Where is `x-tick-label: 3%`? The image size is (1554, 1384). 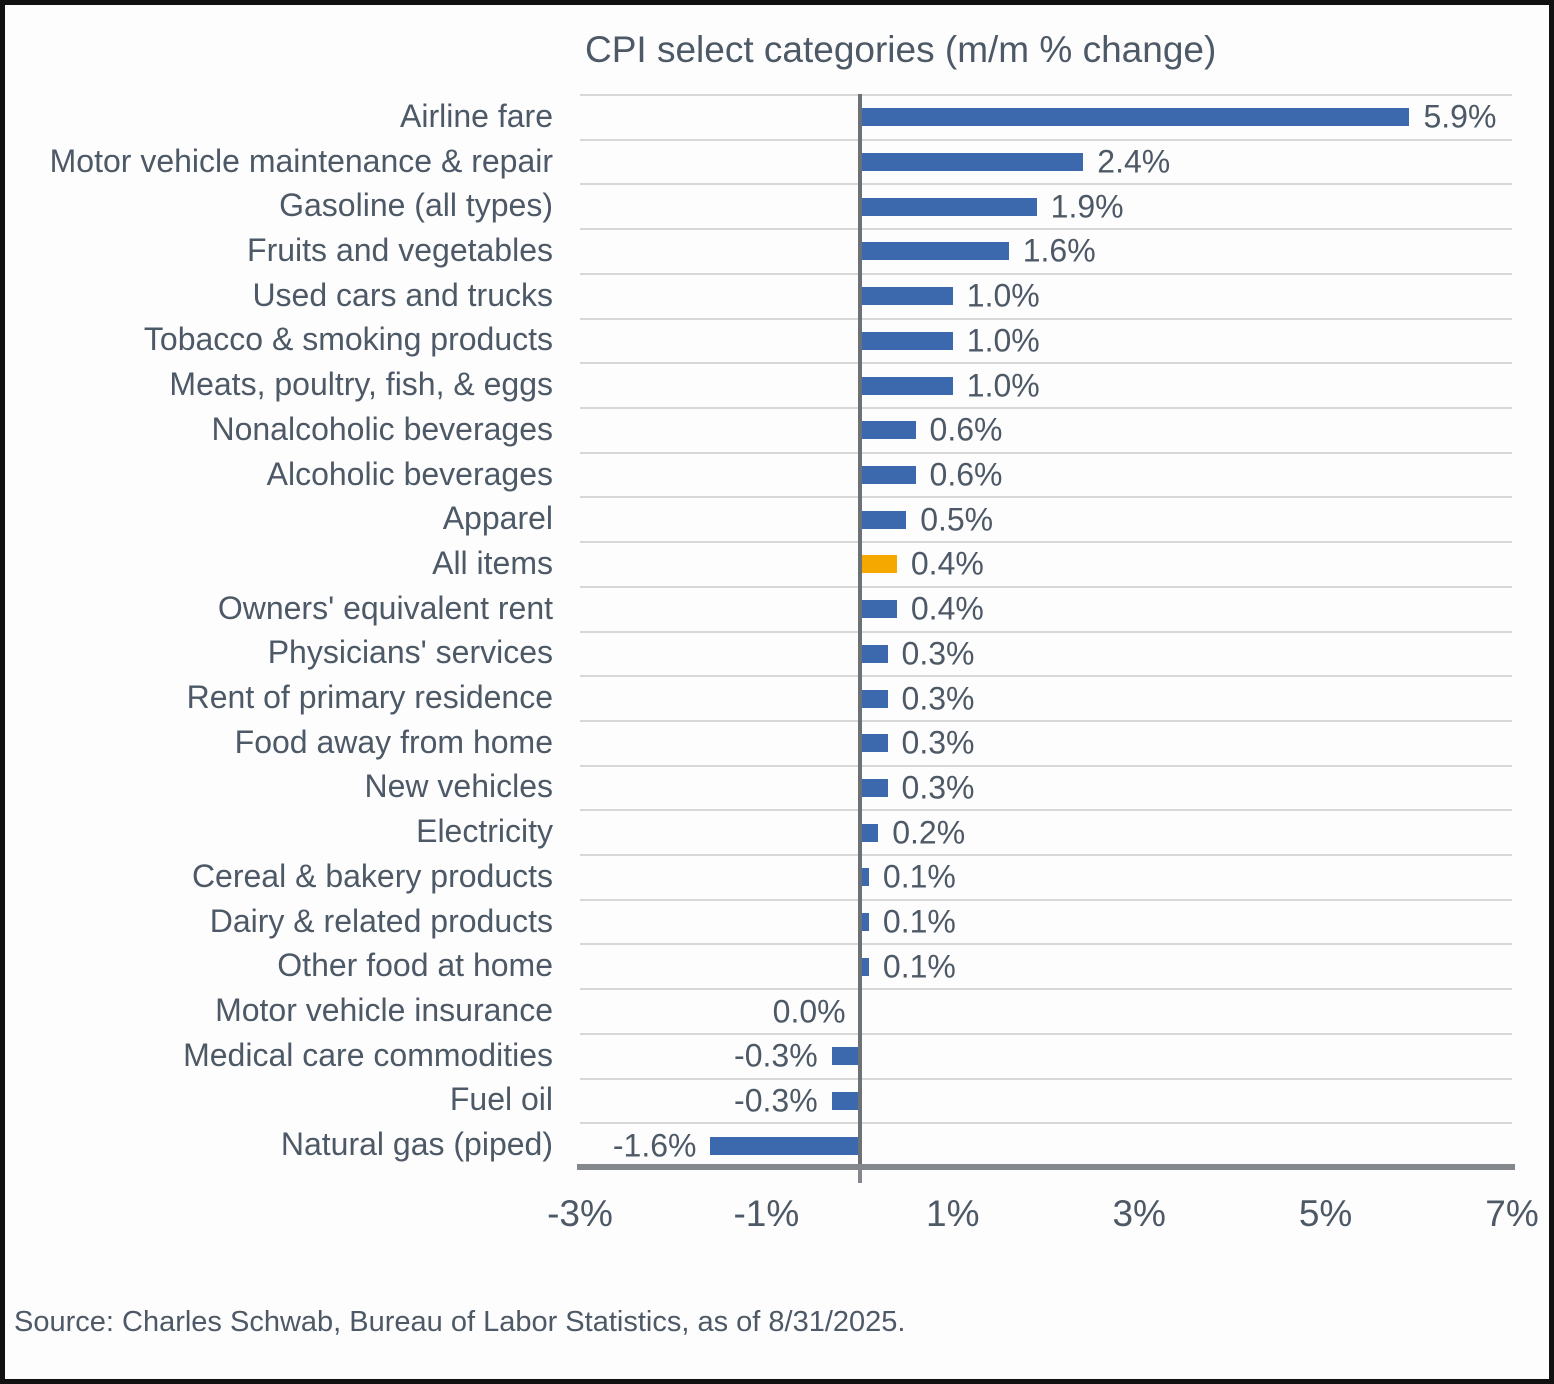 x-tick-label: 3% is located at coordinates (1139, 1213).